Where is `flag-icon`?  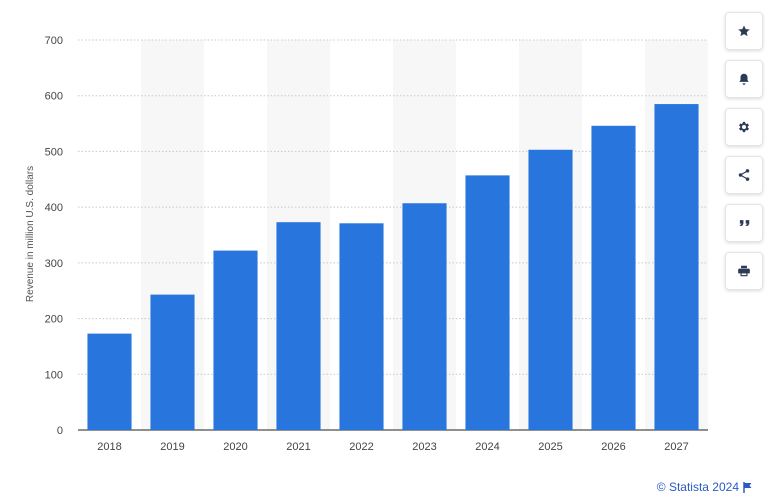 flag-icon is located at coordinates (747, 487).